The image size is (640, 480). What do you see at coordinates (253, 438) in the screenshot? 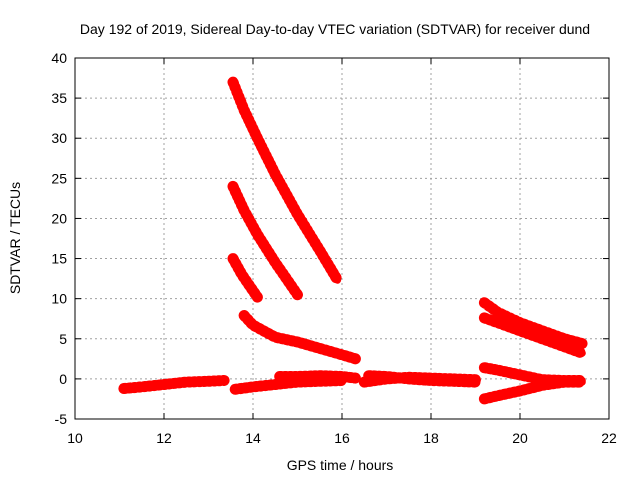
I see `x-tick-label: 14` at bounding box center [253, 438].